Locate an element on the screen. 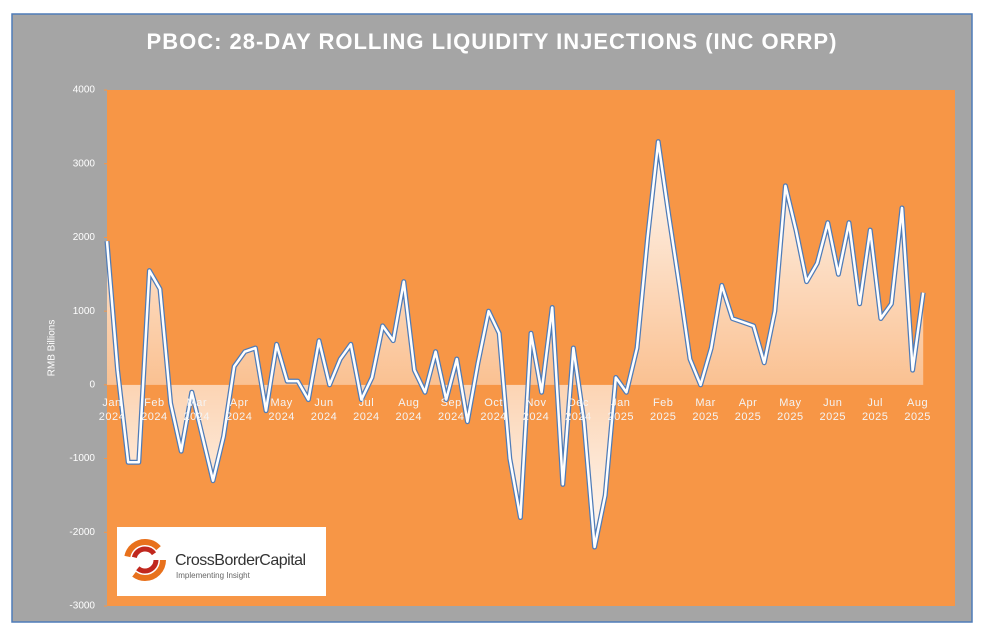  logo-icon is located at coordinates (145, 560).